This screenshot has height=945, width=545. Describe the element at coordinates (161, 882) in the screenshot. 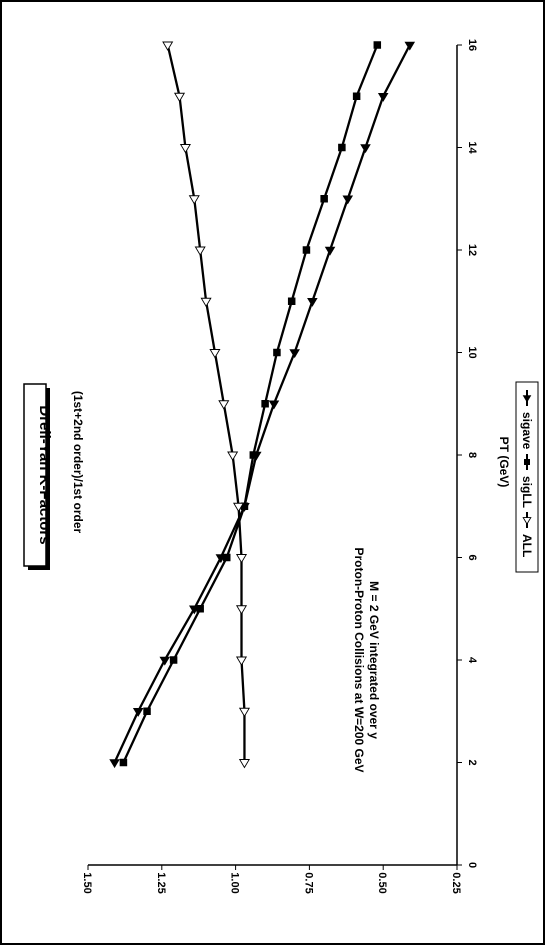

I see `y-tick-label: 1.25` at that location.